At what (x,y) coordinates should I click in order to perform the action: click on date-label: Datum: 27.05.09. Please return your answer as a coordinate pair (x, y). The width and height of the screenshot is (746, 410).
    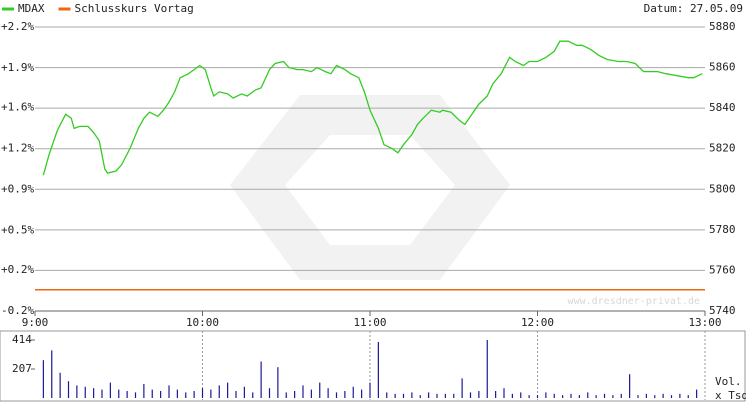
    Looking at the image, I should click on (693, 8).